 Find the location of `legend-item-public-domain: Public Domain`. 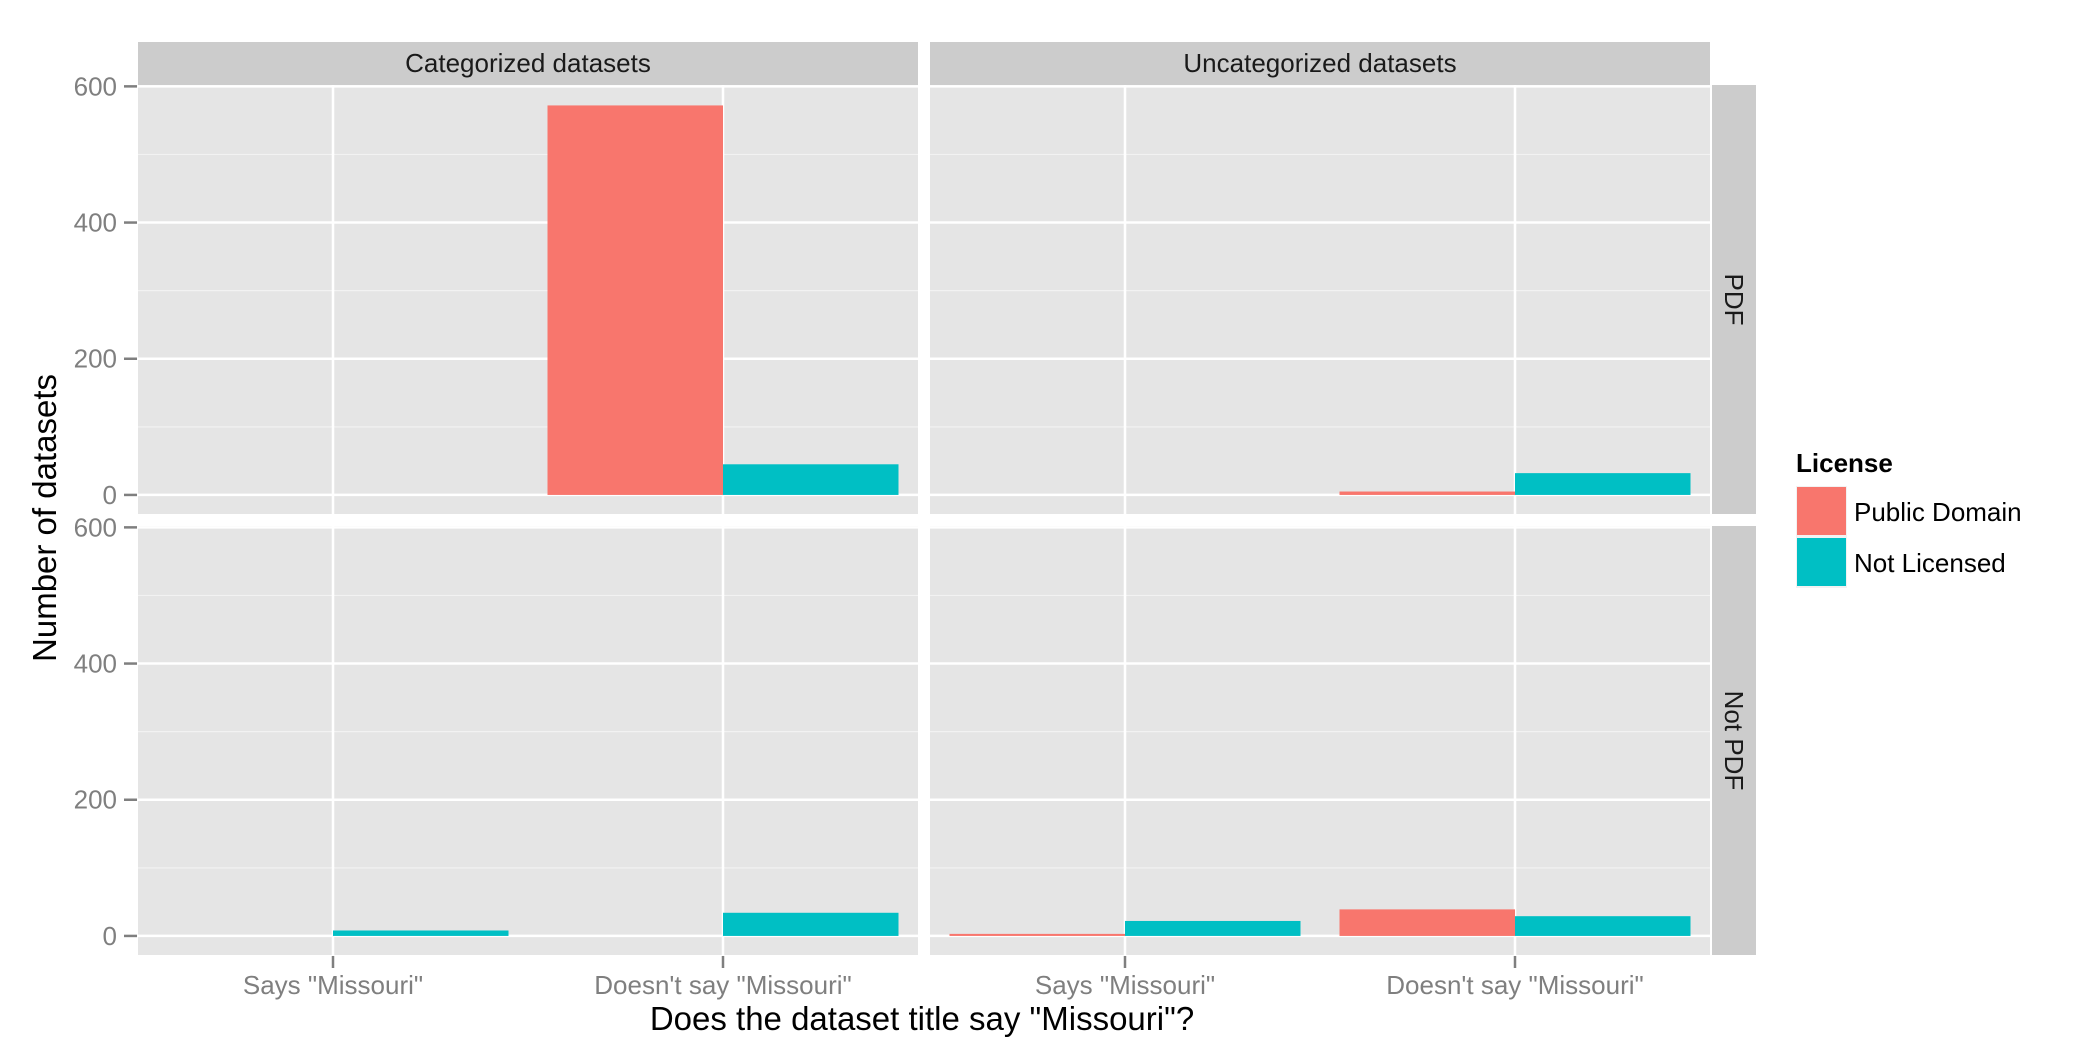

legend-item-public-domain: Public Domain is located at coordinates (1909, 511).